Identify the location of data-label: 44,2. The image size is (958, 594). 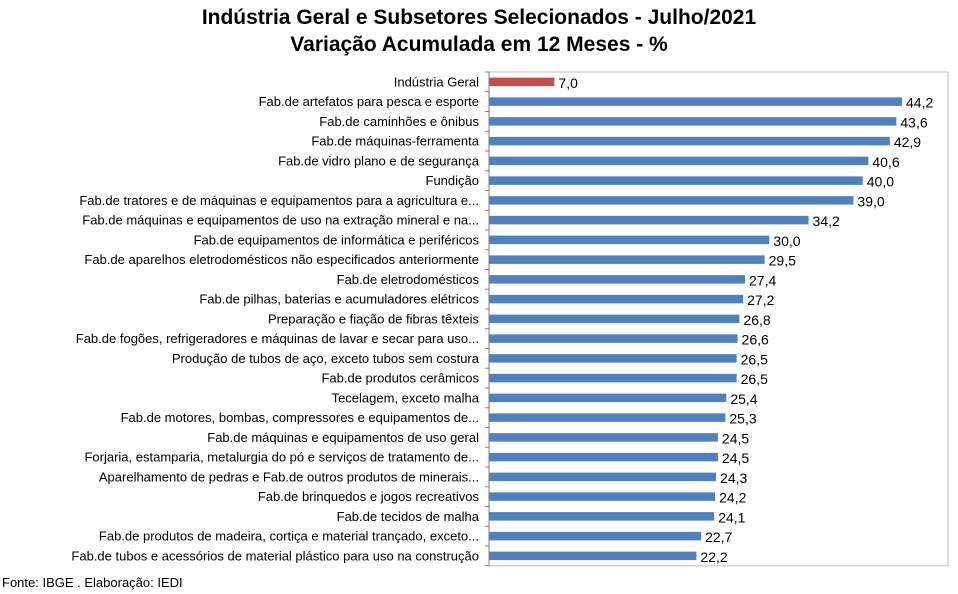
(919, 103).